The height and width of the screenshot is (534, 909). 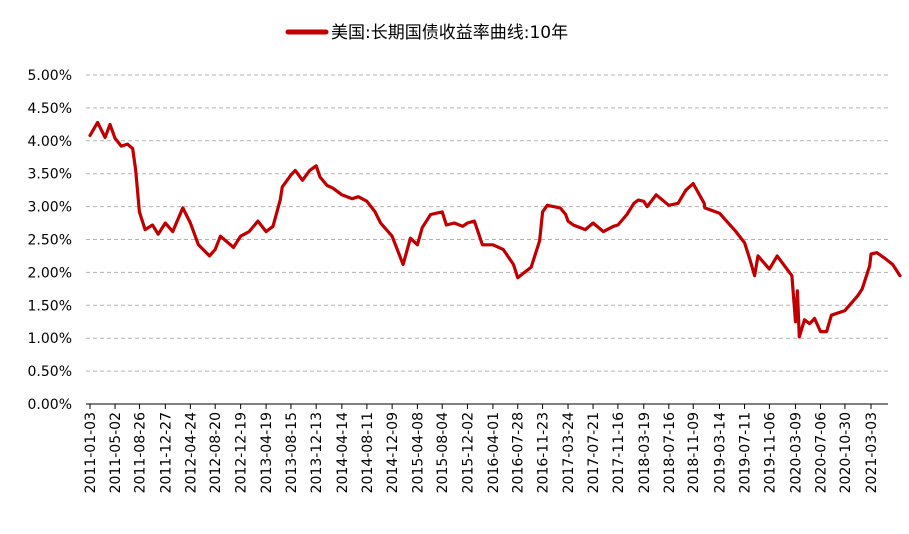 What do you see at coordinates (846, 452) in the screenshot?
I see `x-tick-label: 2020-10-30` at bounding box center [846, 452].